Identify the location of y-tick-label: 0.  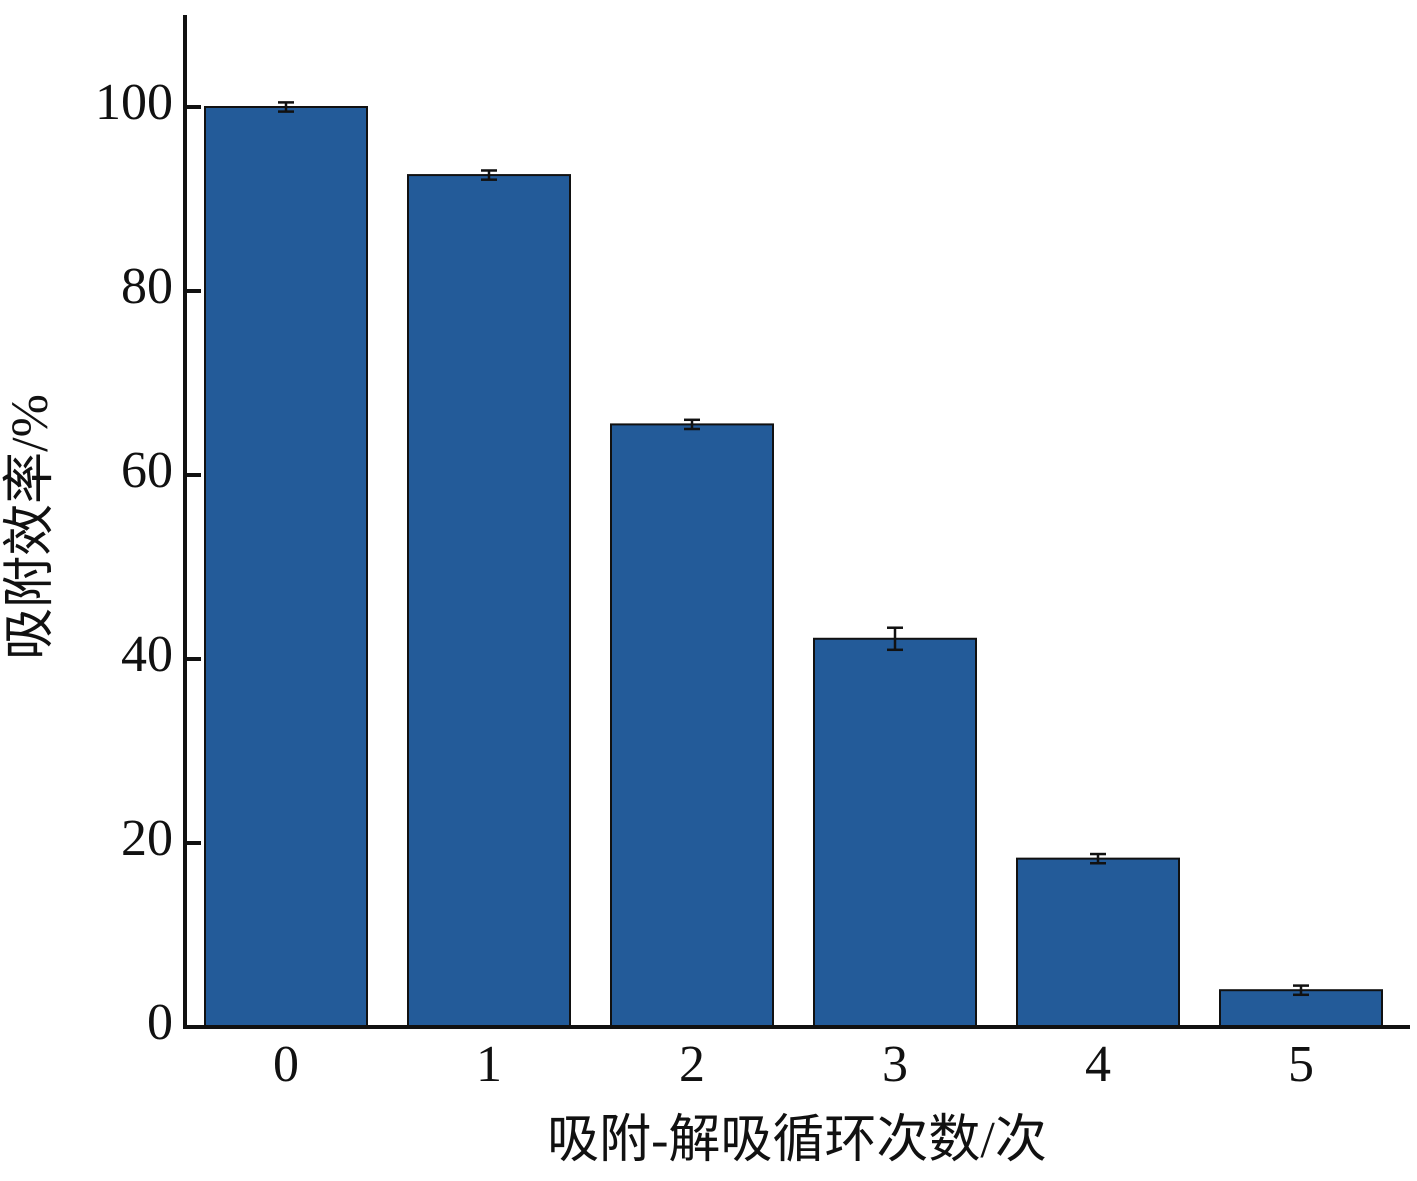
(160, 1022).